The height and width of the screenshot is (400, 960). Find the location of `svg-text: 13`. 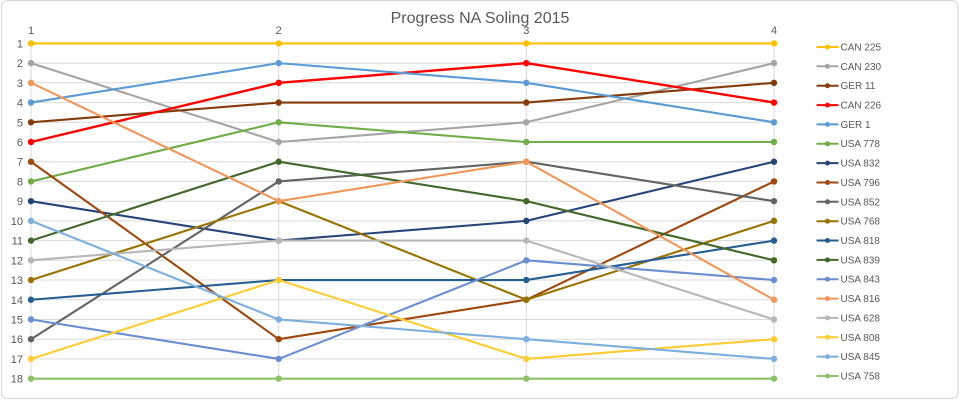

svg-text: 13 is located at coordinates (17, 281).